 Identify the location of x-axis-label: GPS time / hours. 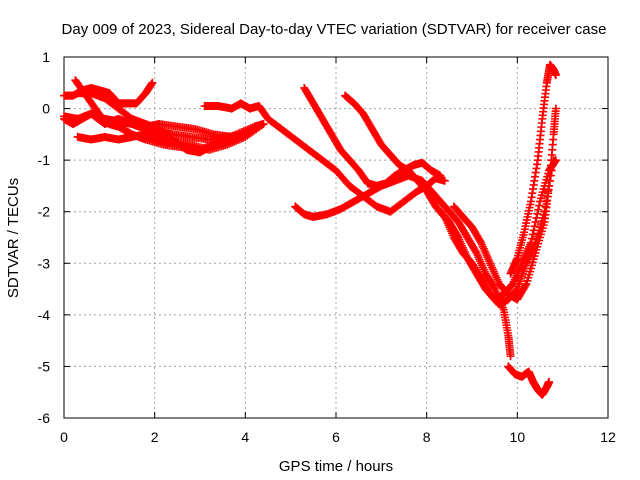
(336, 466).